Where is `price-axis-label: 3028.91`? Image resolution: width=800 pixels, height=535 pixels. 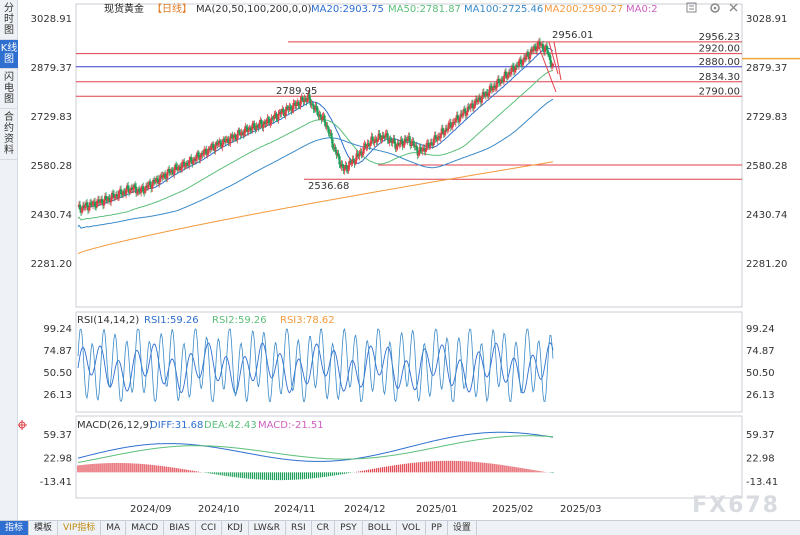 price-axis-label: 3028.91 is located at coordinates (51, 19).